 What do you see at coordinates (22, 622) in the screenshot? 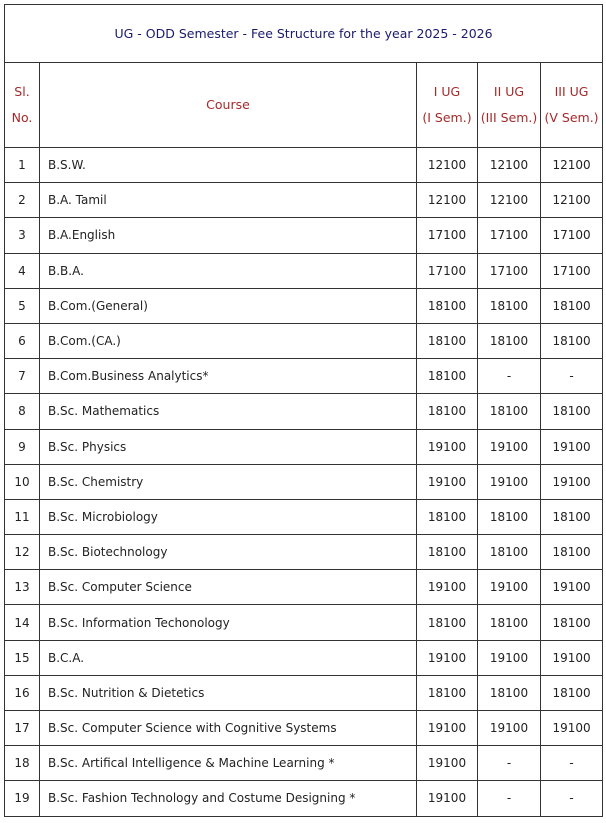
I see `serial-cell: 14` at bounding box center [22, 622].